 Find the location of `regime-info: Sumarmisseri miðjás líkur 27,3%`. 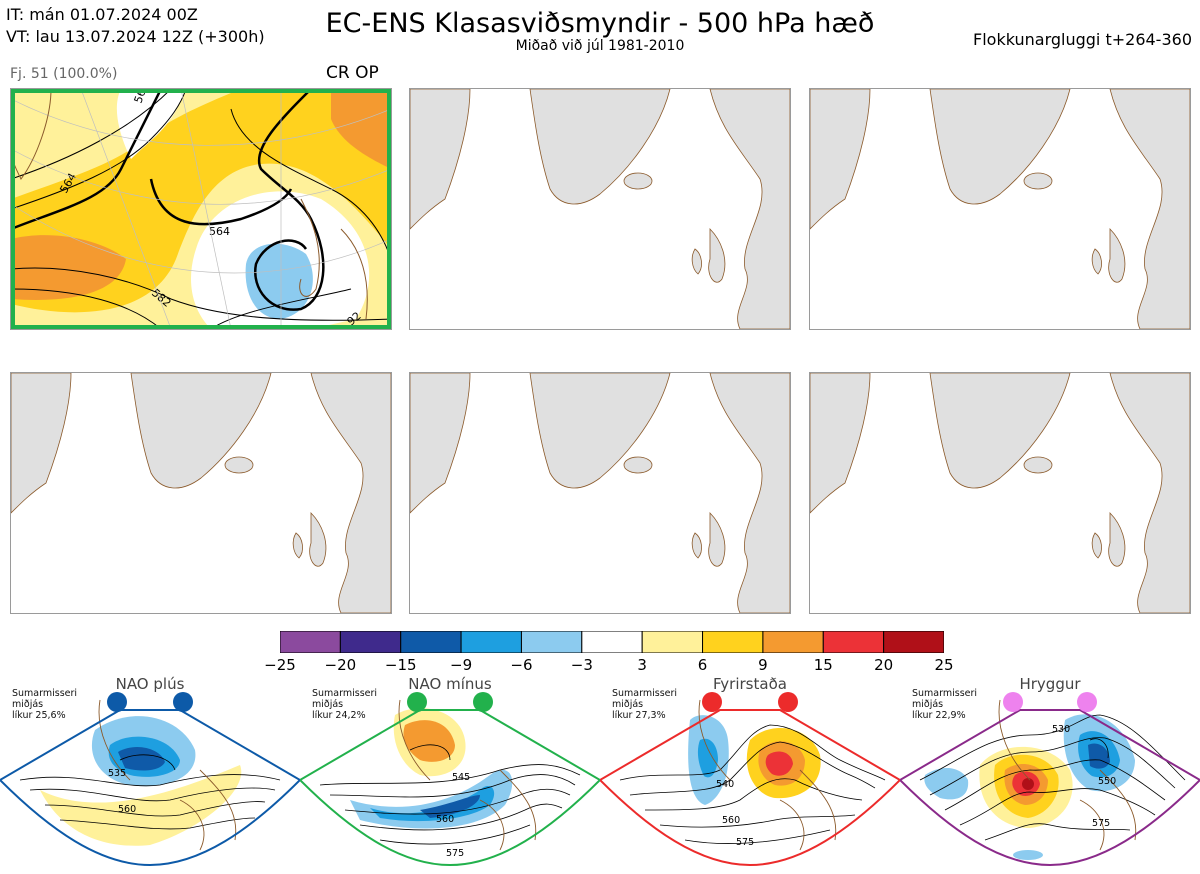

regime-info: Sumarmisseri miðjás líkur 27,3% is located at coordinates (644, 704).